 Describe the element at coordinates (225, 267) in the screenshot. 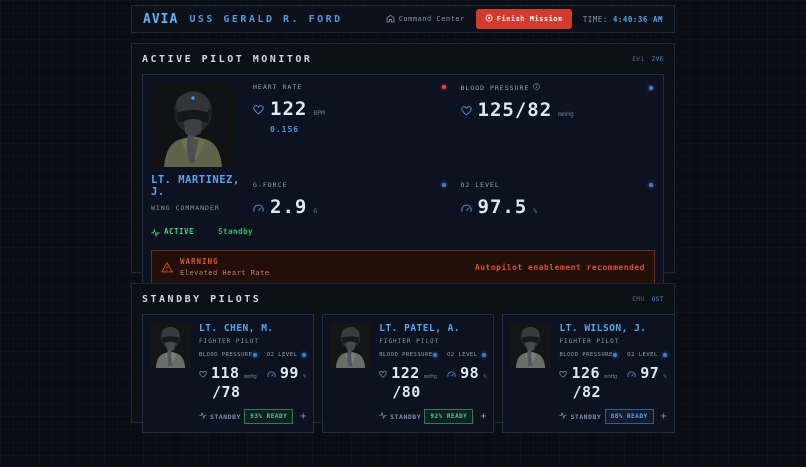

I see `warning-texts: WARNING Elevated Heart Rate` at that location.